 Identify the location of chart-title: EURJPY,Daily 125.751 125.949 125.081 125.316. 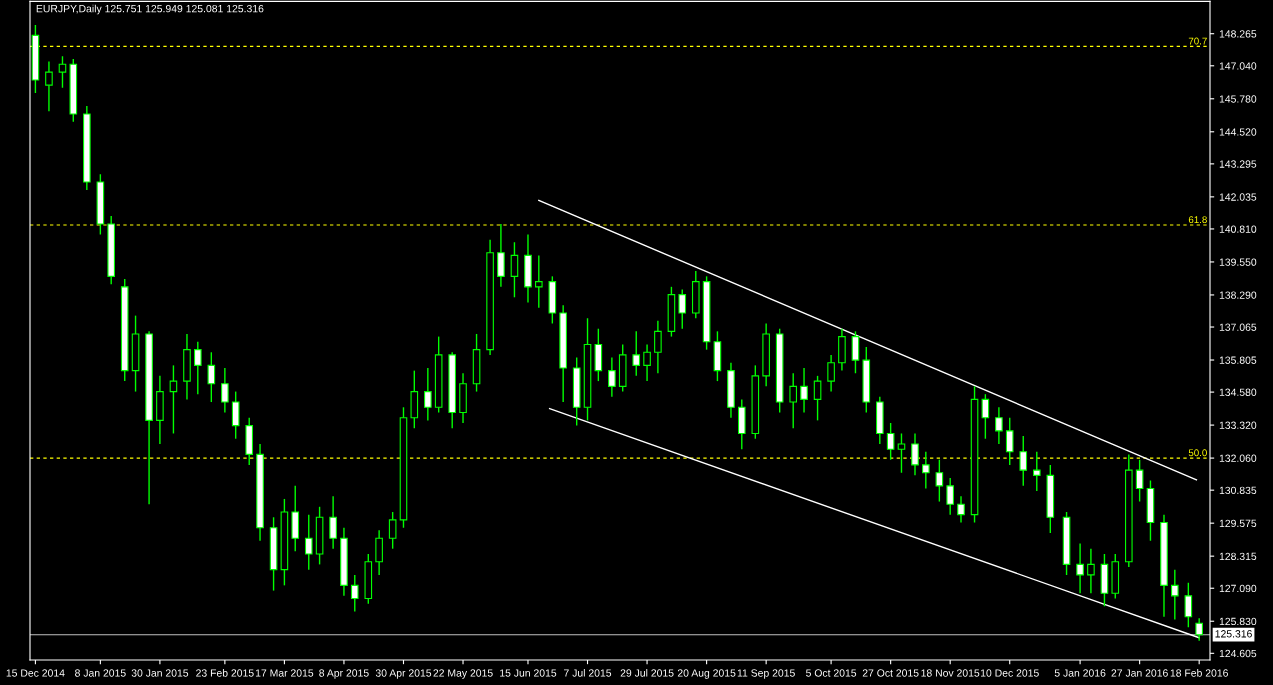
(150, 9).